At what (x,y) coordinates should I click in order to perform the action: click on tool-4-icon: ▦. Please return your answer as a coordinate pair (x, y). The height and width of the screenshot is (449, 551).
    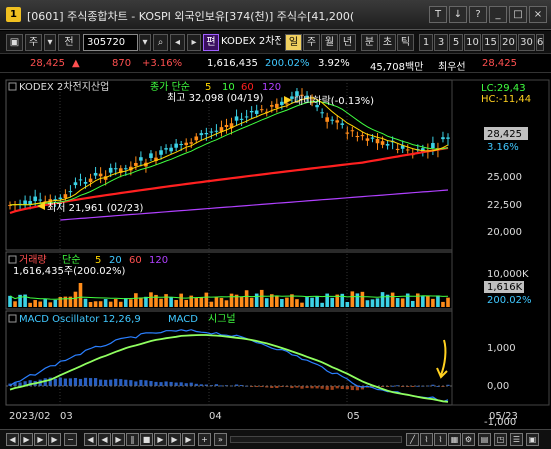
    Looking at the image, I should click on (454, 439).